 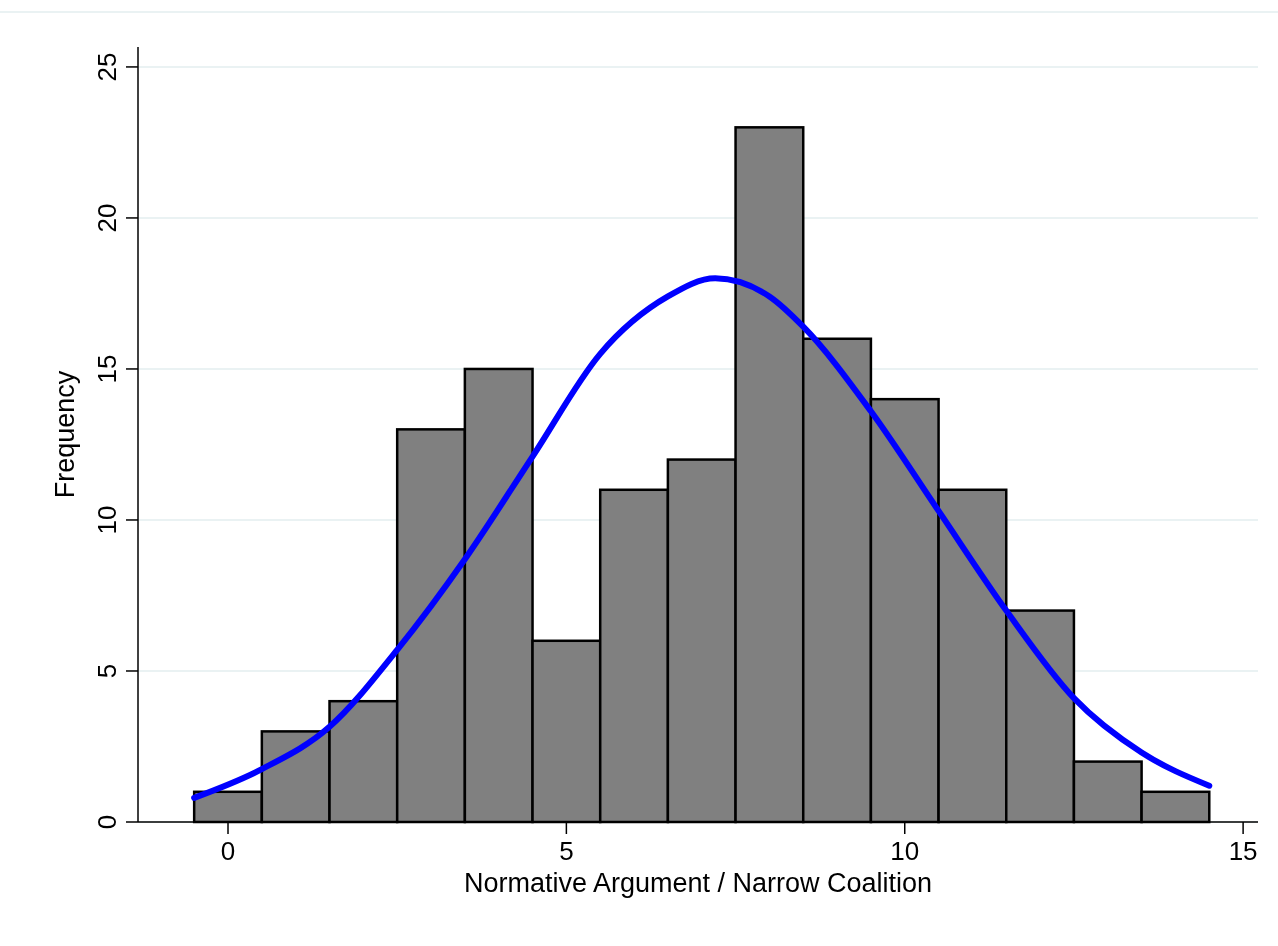 I want to click on y-tick-label: 5, so click(x=107, y=671).